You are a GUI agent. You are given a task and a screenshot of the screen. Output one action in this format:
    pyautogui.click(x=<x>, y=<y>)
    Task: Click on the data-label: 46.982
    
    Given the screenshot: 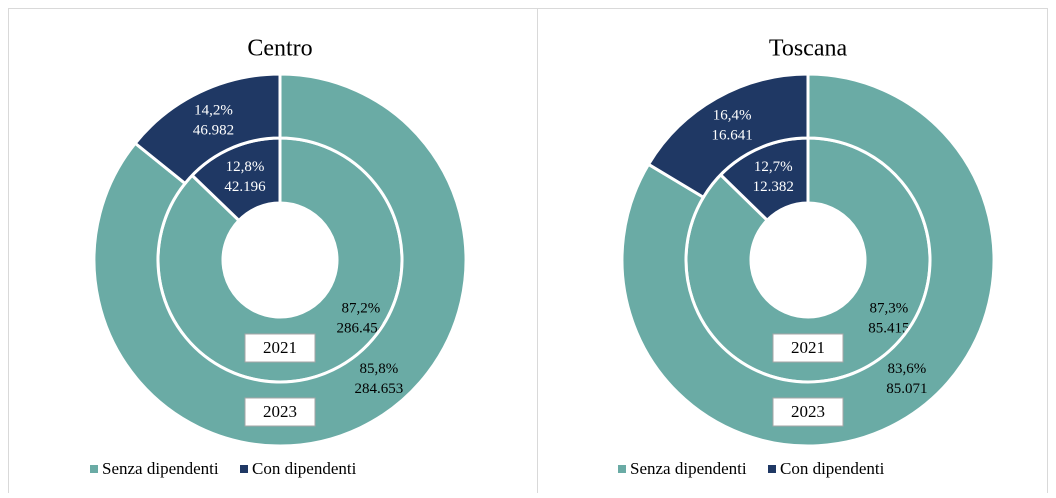 What is the action you would take?
    pyautogui.click(x=213, y=131)
    